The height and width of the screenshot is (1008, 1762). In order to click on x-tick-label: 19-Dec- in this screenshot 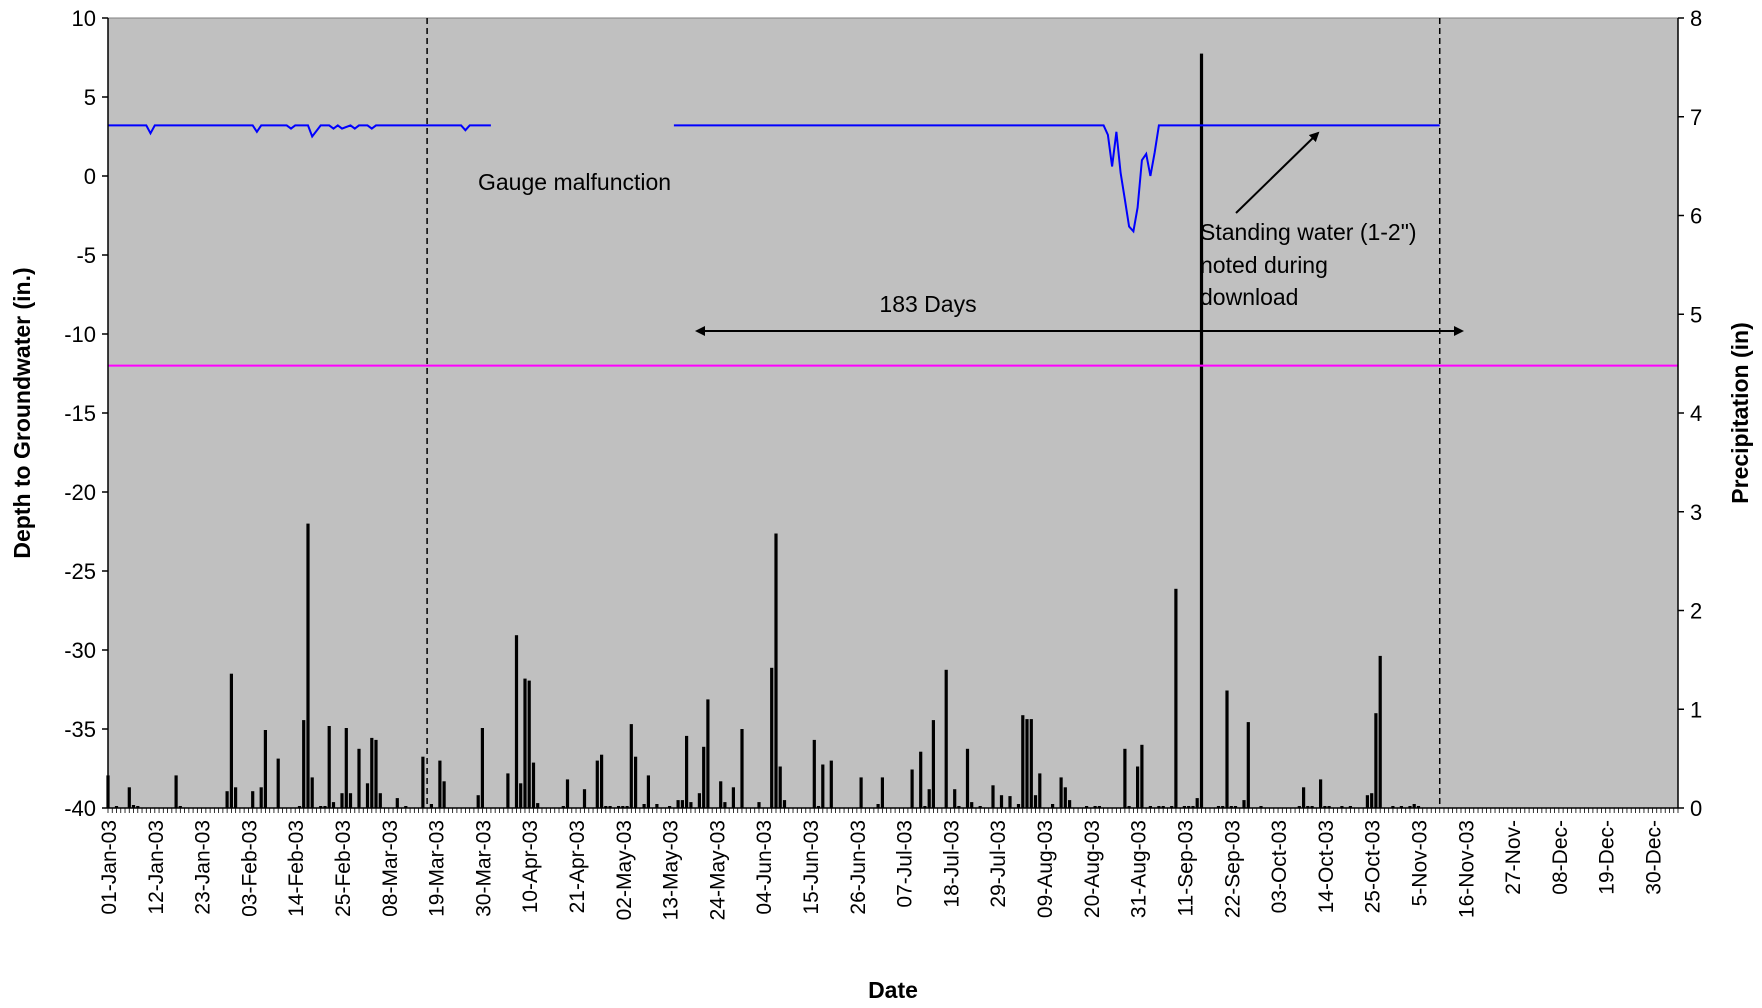, I will do `click(1607, 857)`.